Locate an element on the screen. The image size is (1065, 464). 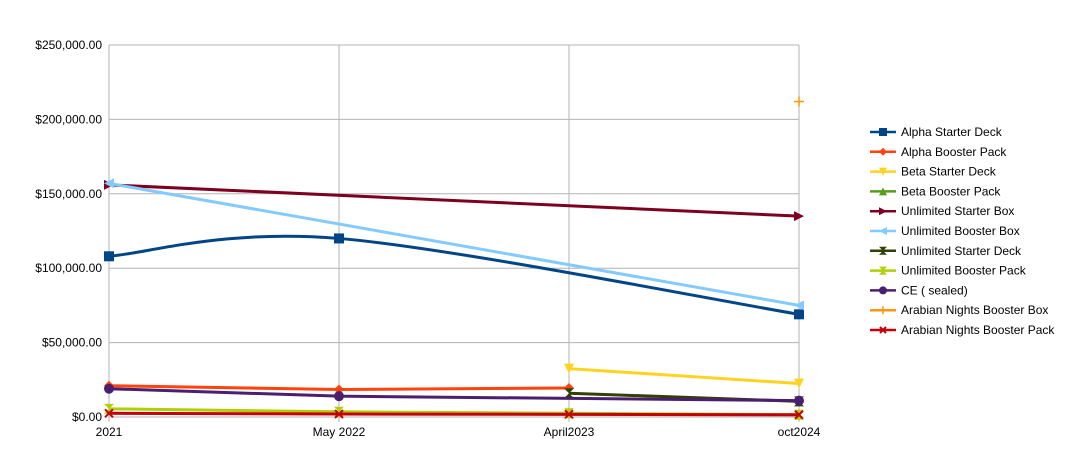
legend-item: CE ( sealed) is located at coordinates (919, 290).